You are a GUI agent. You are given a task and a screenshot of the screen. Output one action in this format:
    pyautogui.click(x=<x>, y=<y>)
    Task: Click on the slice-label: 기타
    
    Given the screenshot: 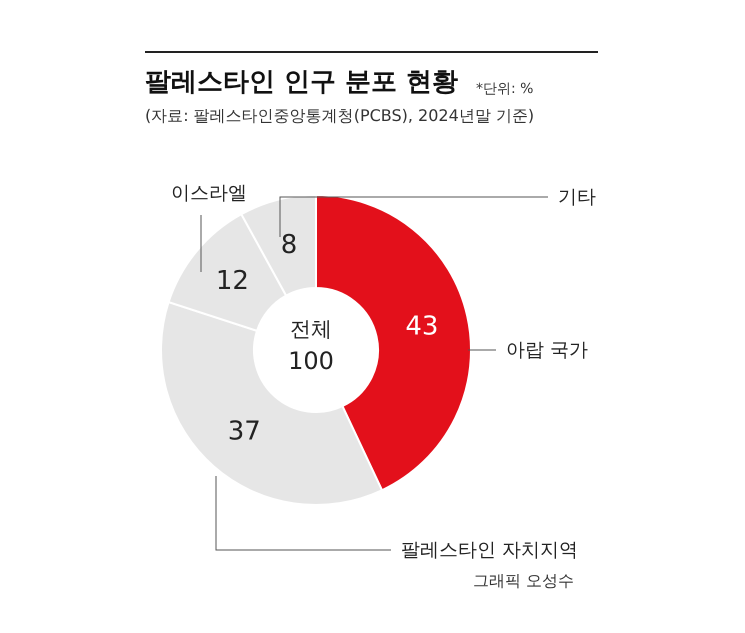 What is the action you would take?
    pyautogui.click(x=577, y=197)
    